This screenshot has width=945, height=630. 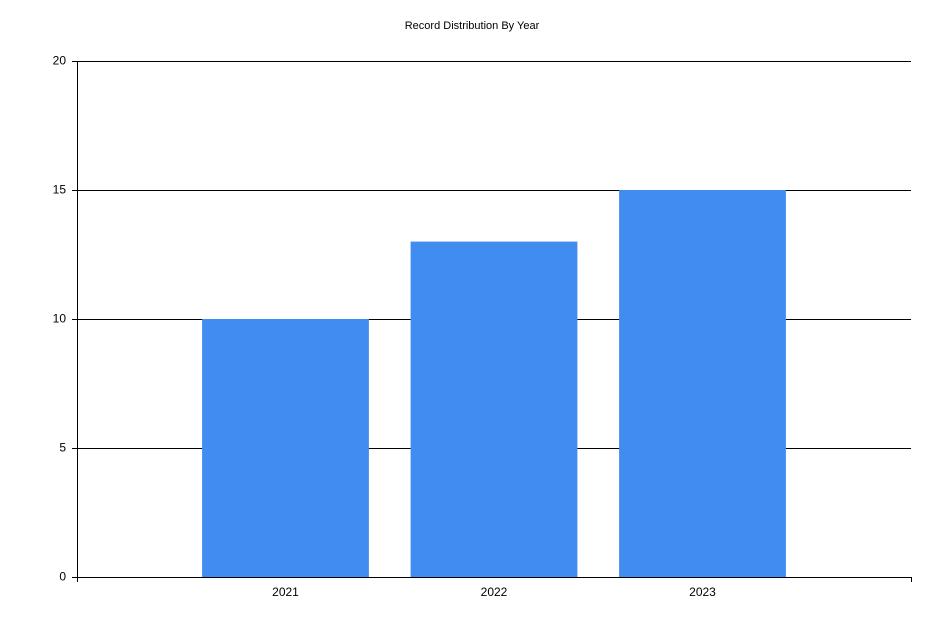 What do you see at coordinates (60, 61) in the screenshot?
I see `y-tick-label: 20` at bounding box center [60, 61].